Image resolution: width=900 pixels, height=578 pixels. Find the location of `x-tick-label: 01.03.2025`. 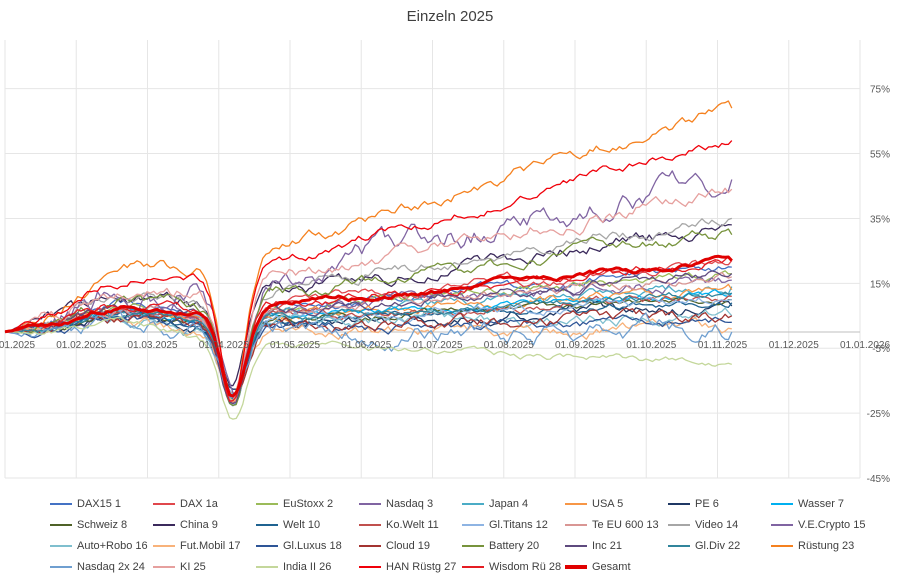

x-tick-label: 01.03.2025 is located at coordinates (152, 345).